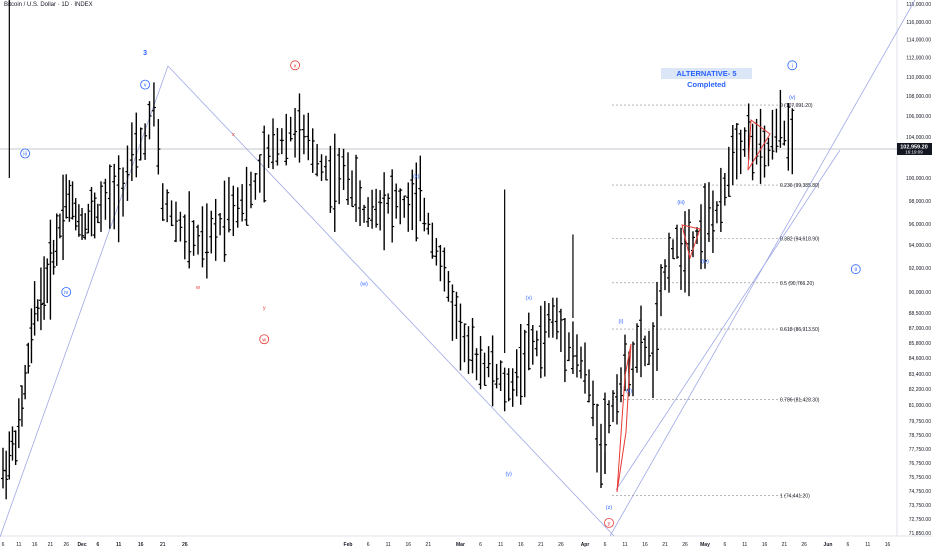 This screenshot has height=550, width=932. What do you see at coordinates (918, 138) in the screenshot?
I see `y-tick-label: 104,000.00` at bounding box center [918, 138].